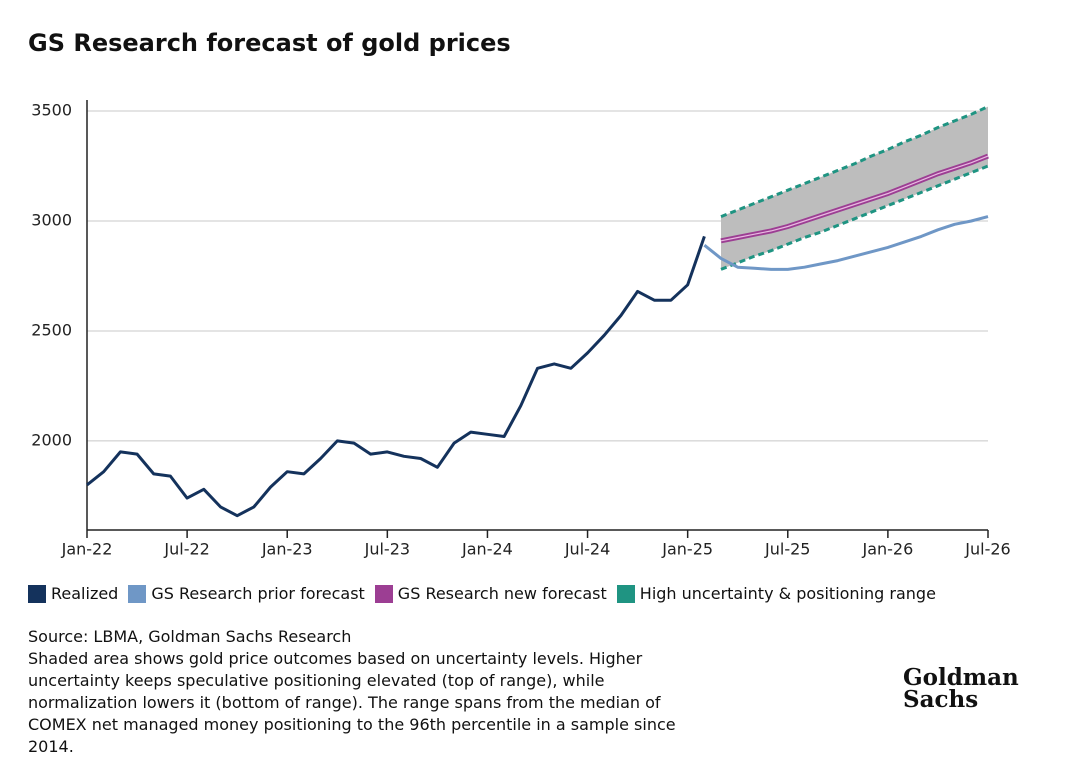 This screenshot has height=781, width=1074. What do you see at coordinates (854, 198) in the screenshot?
I see `line-highlight` at bounding box center [854, 198].